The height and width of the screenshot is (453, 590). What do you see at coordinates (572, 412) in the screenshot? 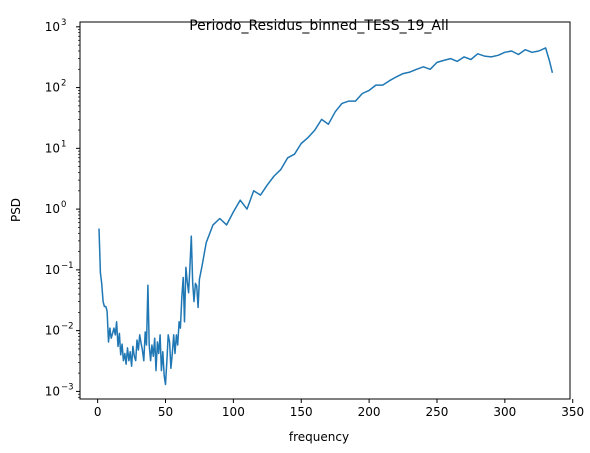
I see `x-tick-label: 350` at bounding box center [572, 412].